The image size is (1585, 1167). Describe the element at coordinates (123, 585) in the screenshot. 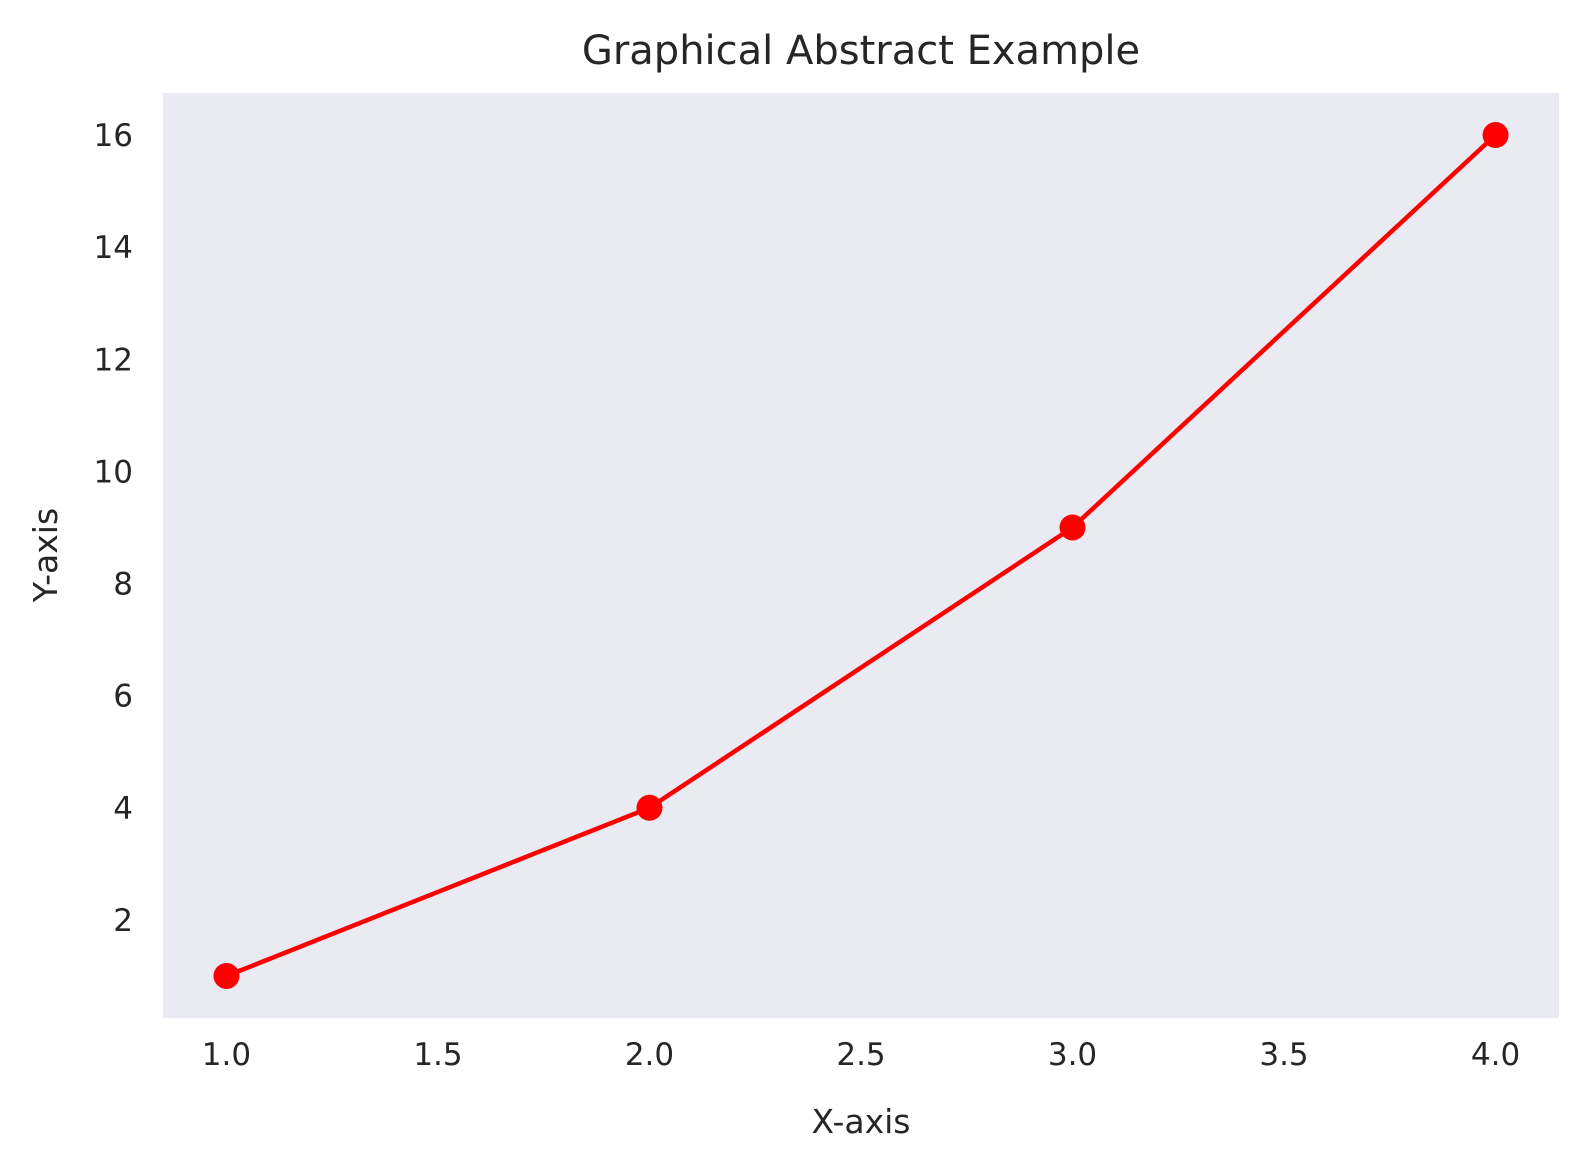

I see `y-tick-label: 8` at that location.